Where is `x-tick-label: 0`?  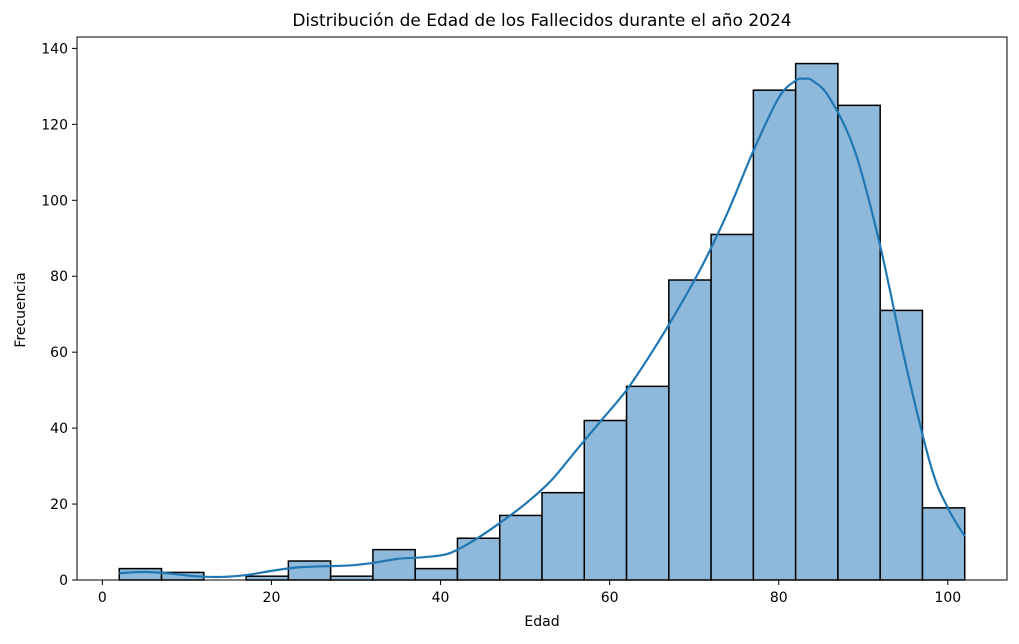 x-tick-label: 0 is located at coordinates (102, 598).